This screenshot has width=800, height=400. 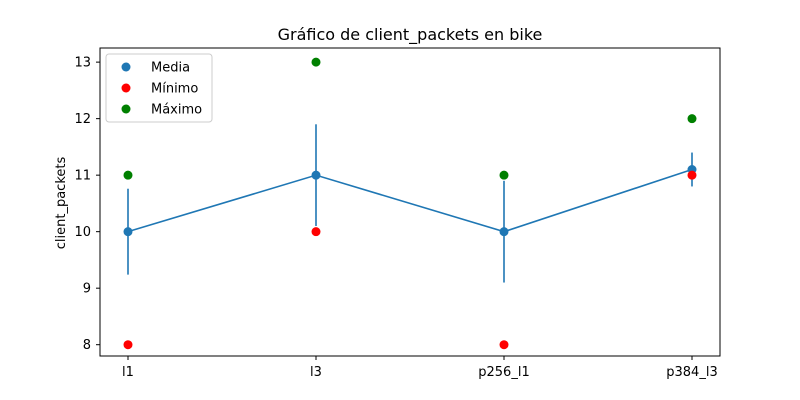 What do you see at coordinates (126, 109) in the screenshot?
I see `legend-marker-maximo` at bounding box center [126, 109].